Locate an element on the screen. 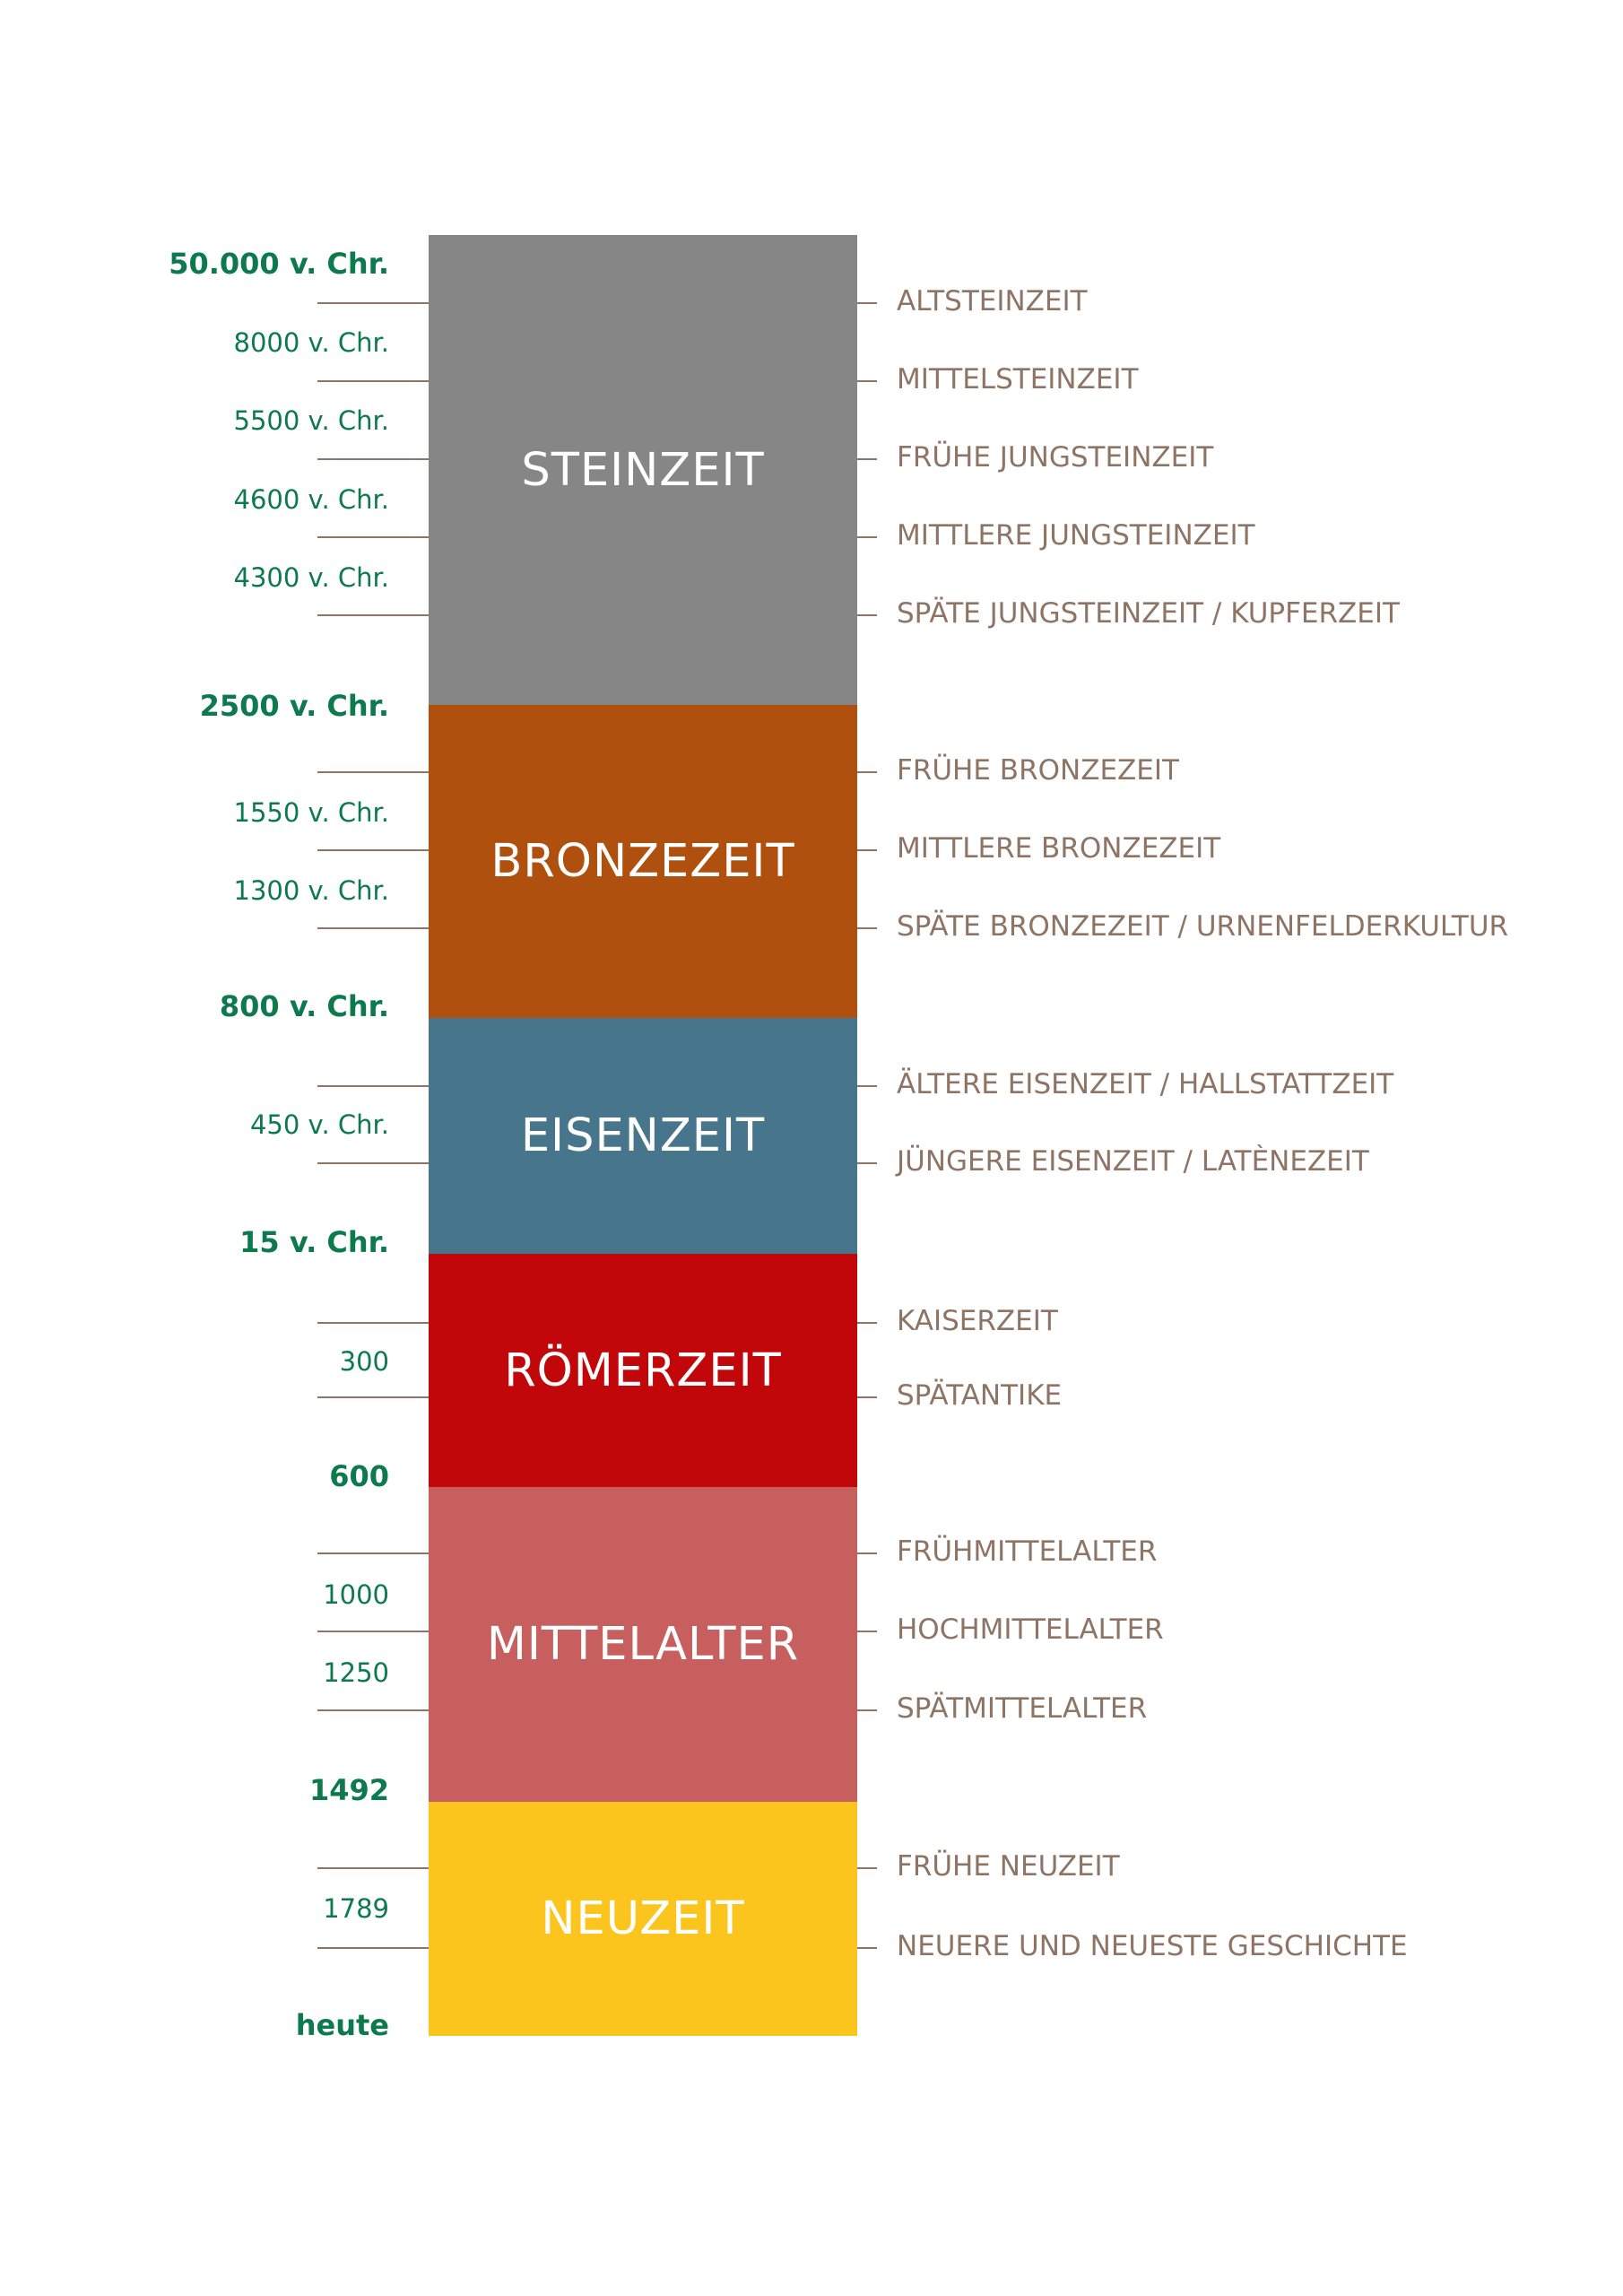 This screenshot has width=1623, height=2296. sub-period-label: SPÄTE BRONZEZEIT / URNENFELDERKULTUR is located at coordinates (1203, 926).